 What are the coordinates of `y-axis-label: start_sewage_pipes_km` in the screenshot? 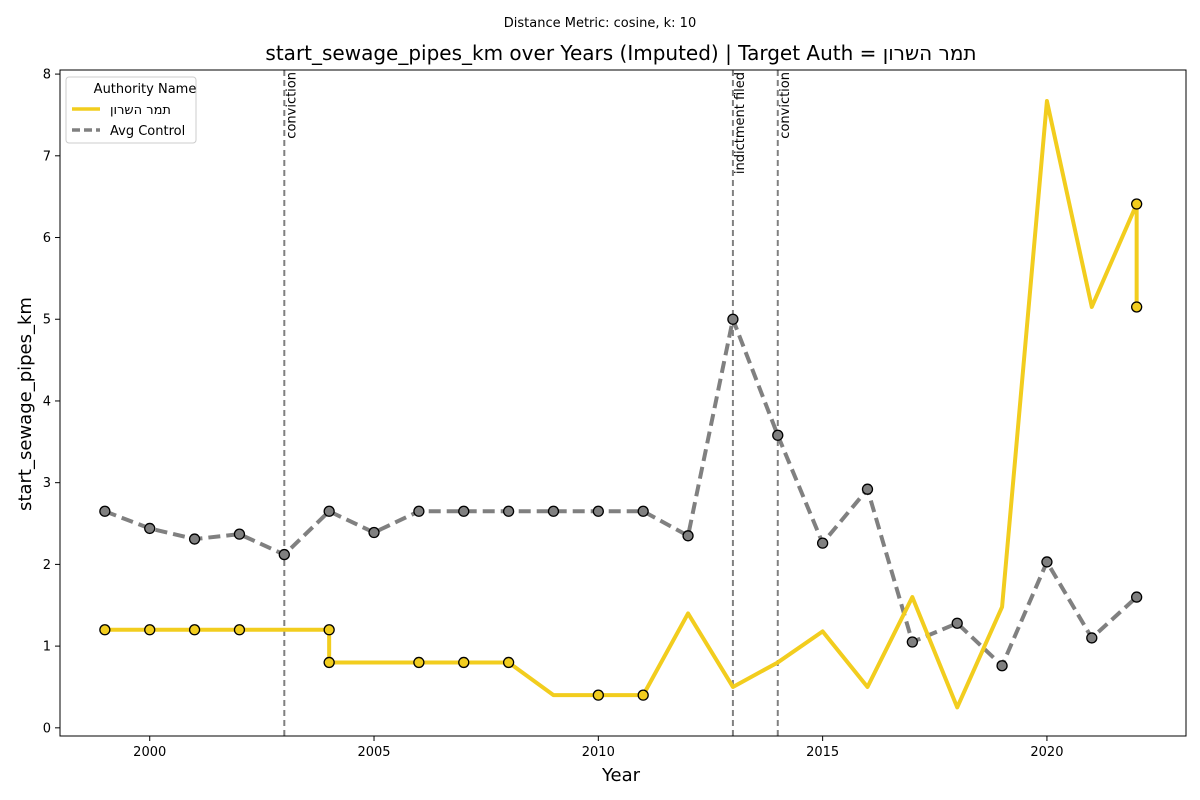 It's located at (25, 404).